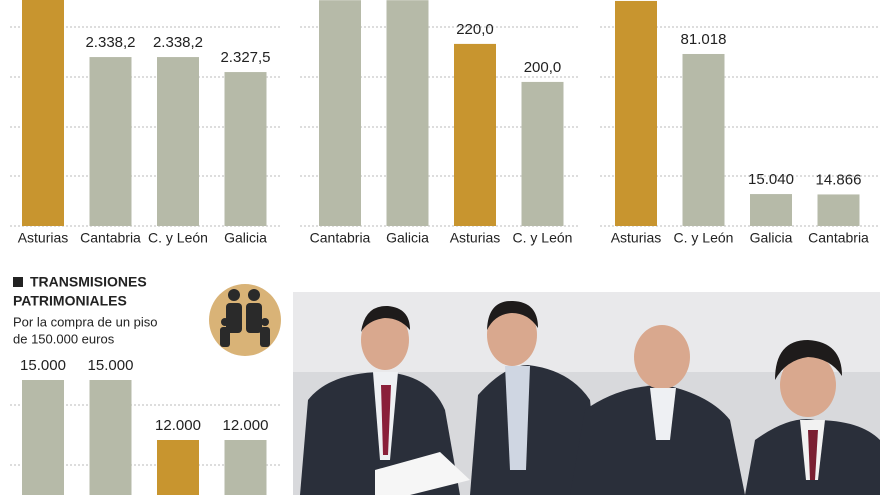  I want to click on chart-subtitle: de 150.000 euros, so click(64, 338).